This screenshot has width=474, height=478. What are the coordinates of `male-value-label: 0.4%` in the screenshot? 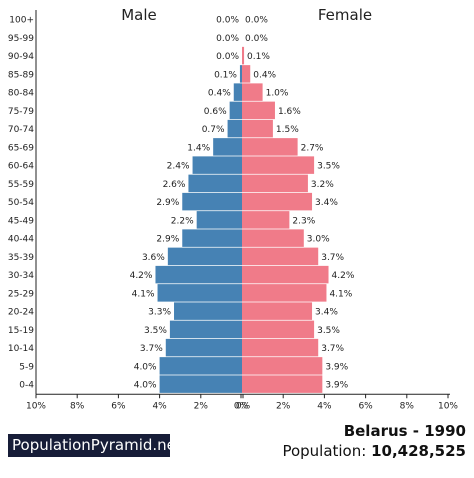 It's located at (219, 94).